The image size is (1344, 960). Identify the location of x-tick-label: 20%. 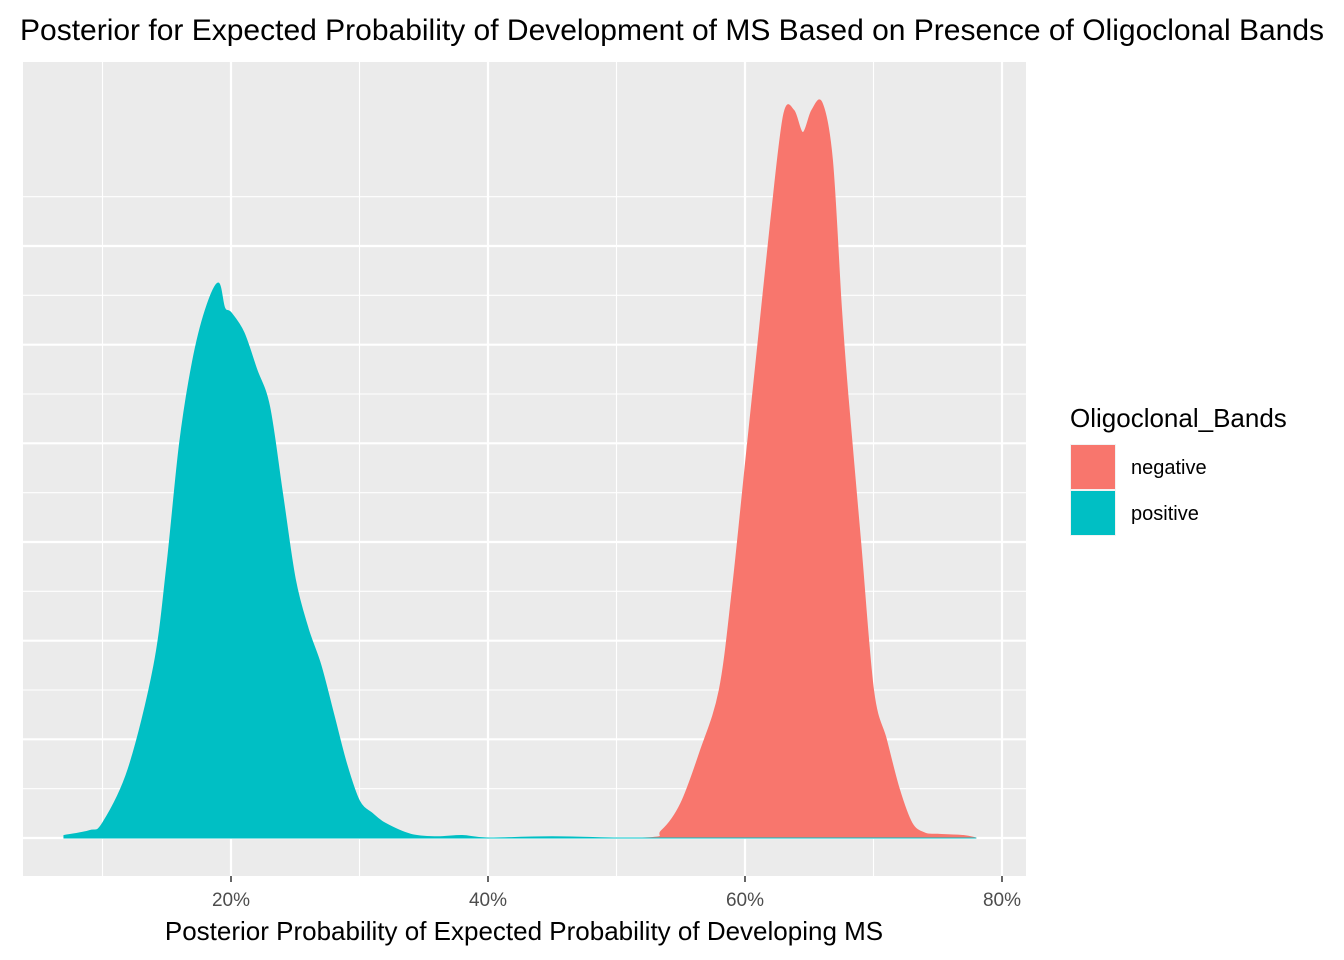
(231, 900).